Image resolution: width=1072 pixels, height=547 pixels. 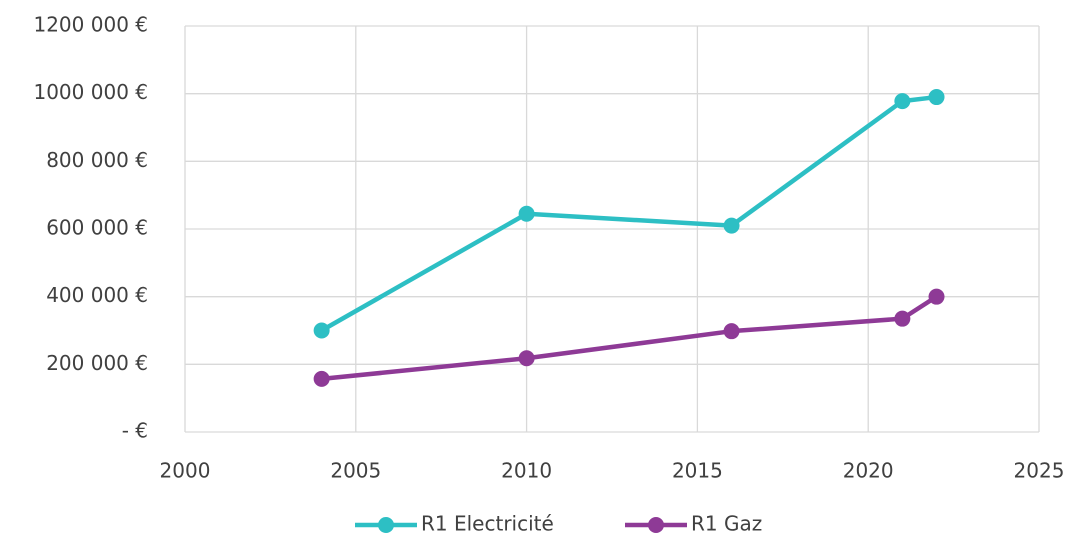 I want to click on y-tick-label: - €, so click(x=135, y=431).